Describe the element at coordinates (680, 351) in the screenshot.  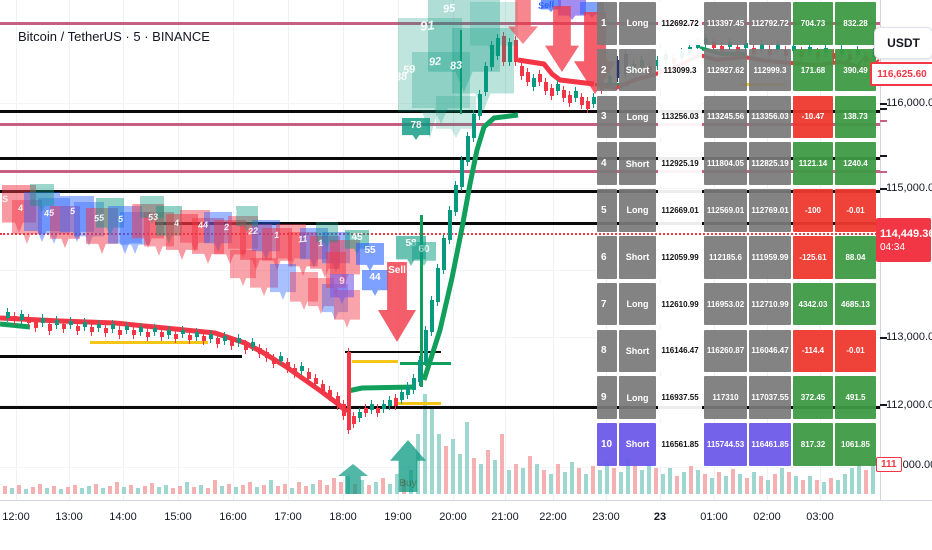
I see `cell-entry-price: 116146.47` at that location.